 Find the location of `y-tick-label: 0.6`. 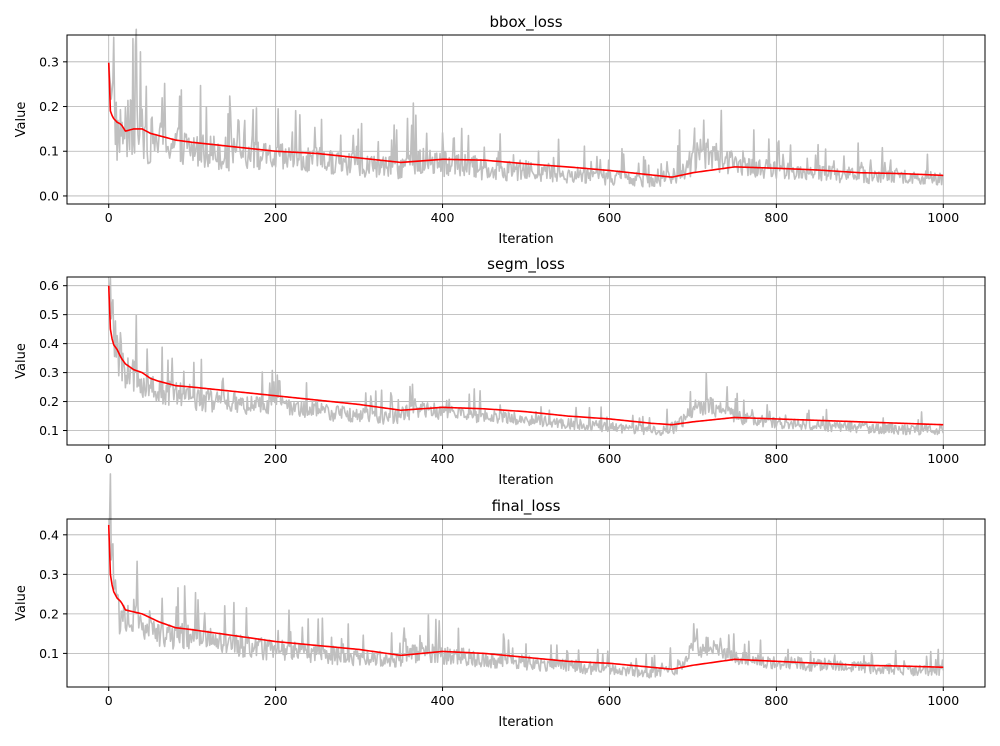

y-tick-label: 0.6 is located at coordinates (49, 285).